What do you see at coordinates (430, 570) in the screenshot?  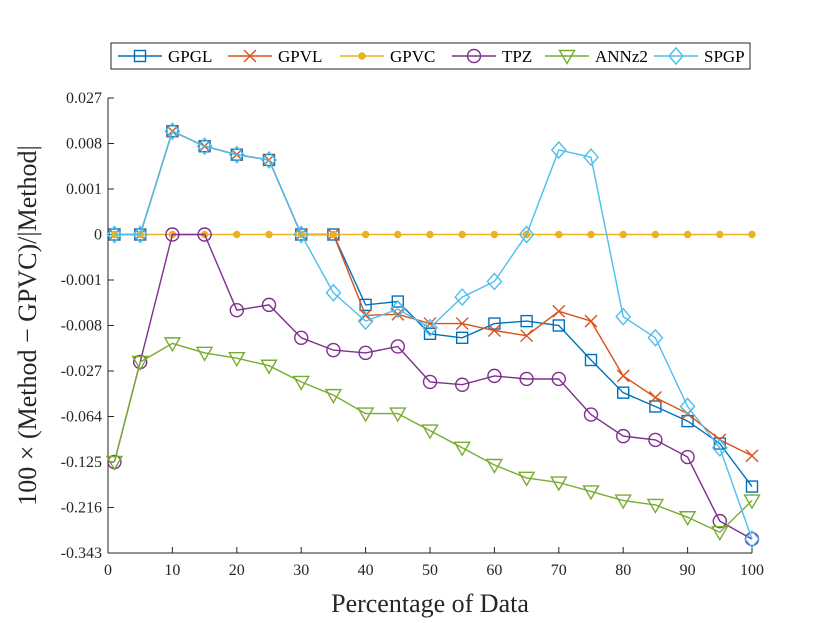 I see `x-tick-label: 50` at bounding box center [430, 570].